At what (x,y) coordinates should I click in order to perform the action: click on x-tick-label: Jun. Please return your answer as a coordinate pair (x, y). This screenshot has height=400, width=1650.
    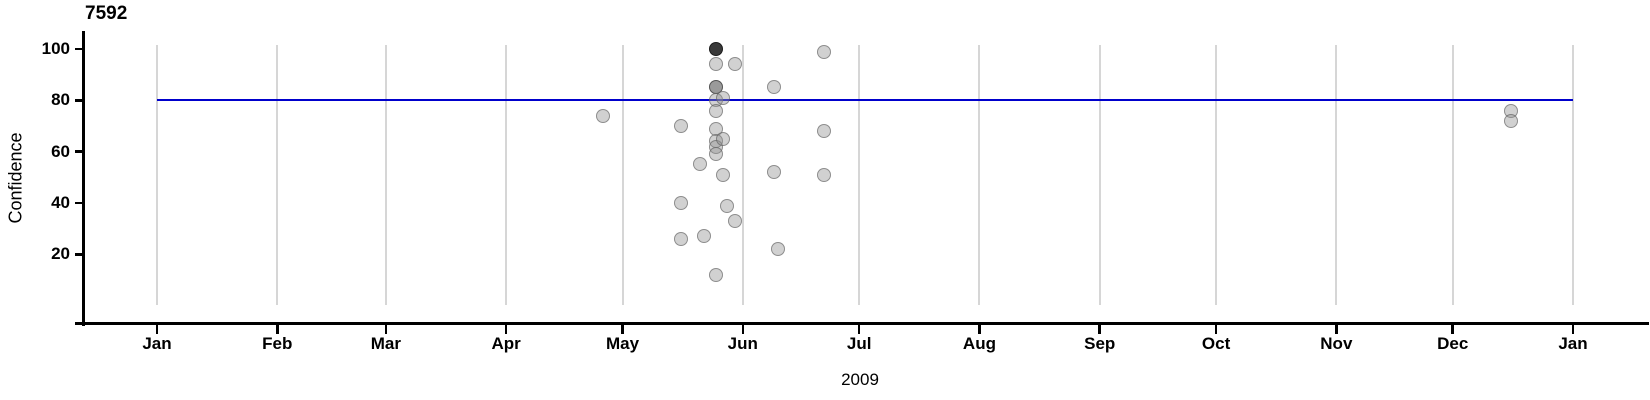
    Looking at the image, I should click on (742, 343).